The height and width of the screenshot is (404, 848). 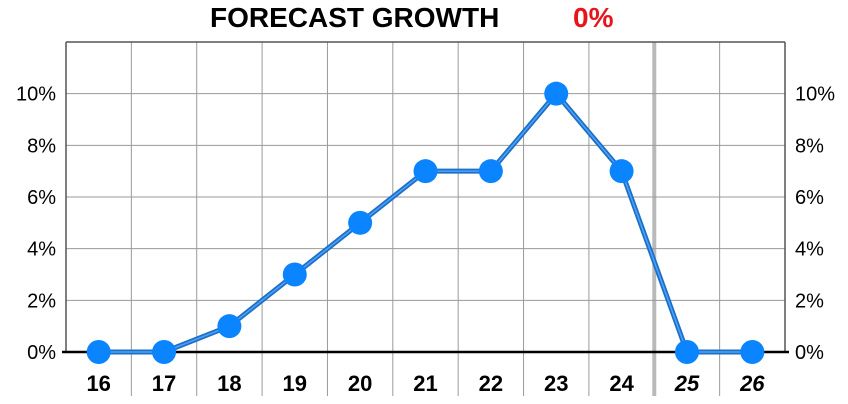 What do you see at coordinates (556, 383) in the screenshot?
I see `x-tick-label: 23` at bounding box center [556, 383].